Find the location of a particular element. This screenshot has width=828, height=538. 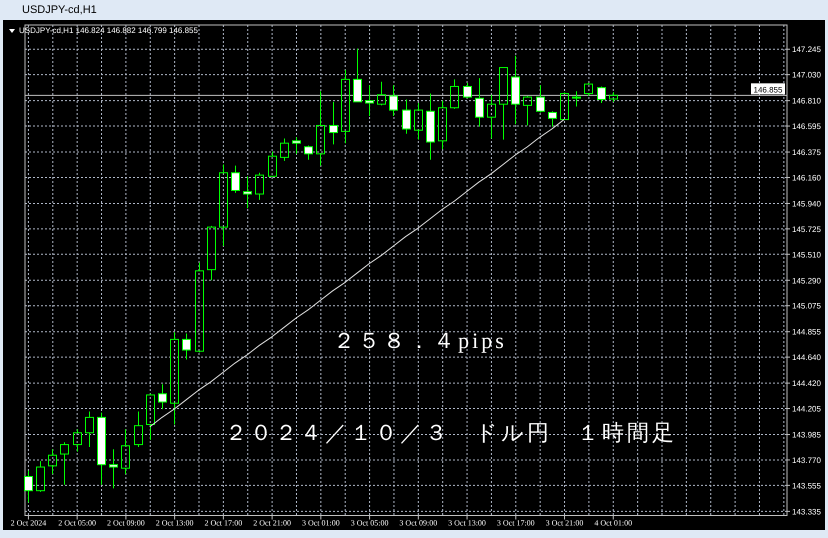

y-tick-label: 143.555 is located at coordinates (807, 485).